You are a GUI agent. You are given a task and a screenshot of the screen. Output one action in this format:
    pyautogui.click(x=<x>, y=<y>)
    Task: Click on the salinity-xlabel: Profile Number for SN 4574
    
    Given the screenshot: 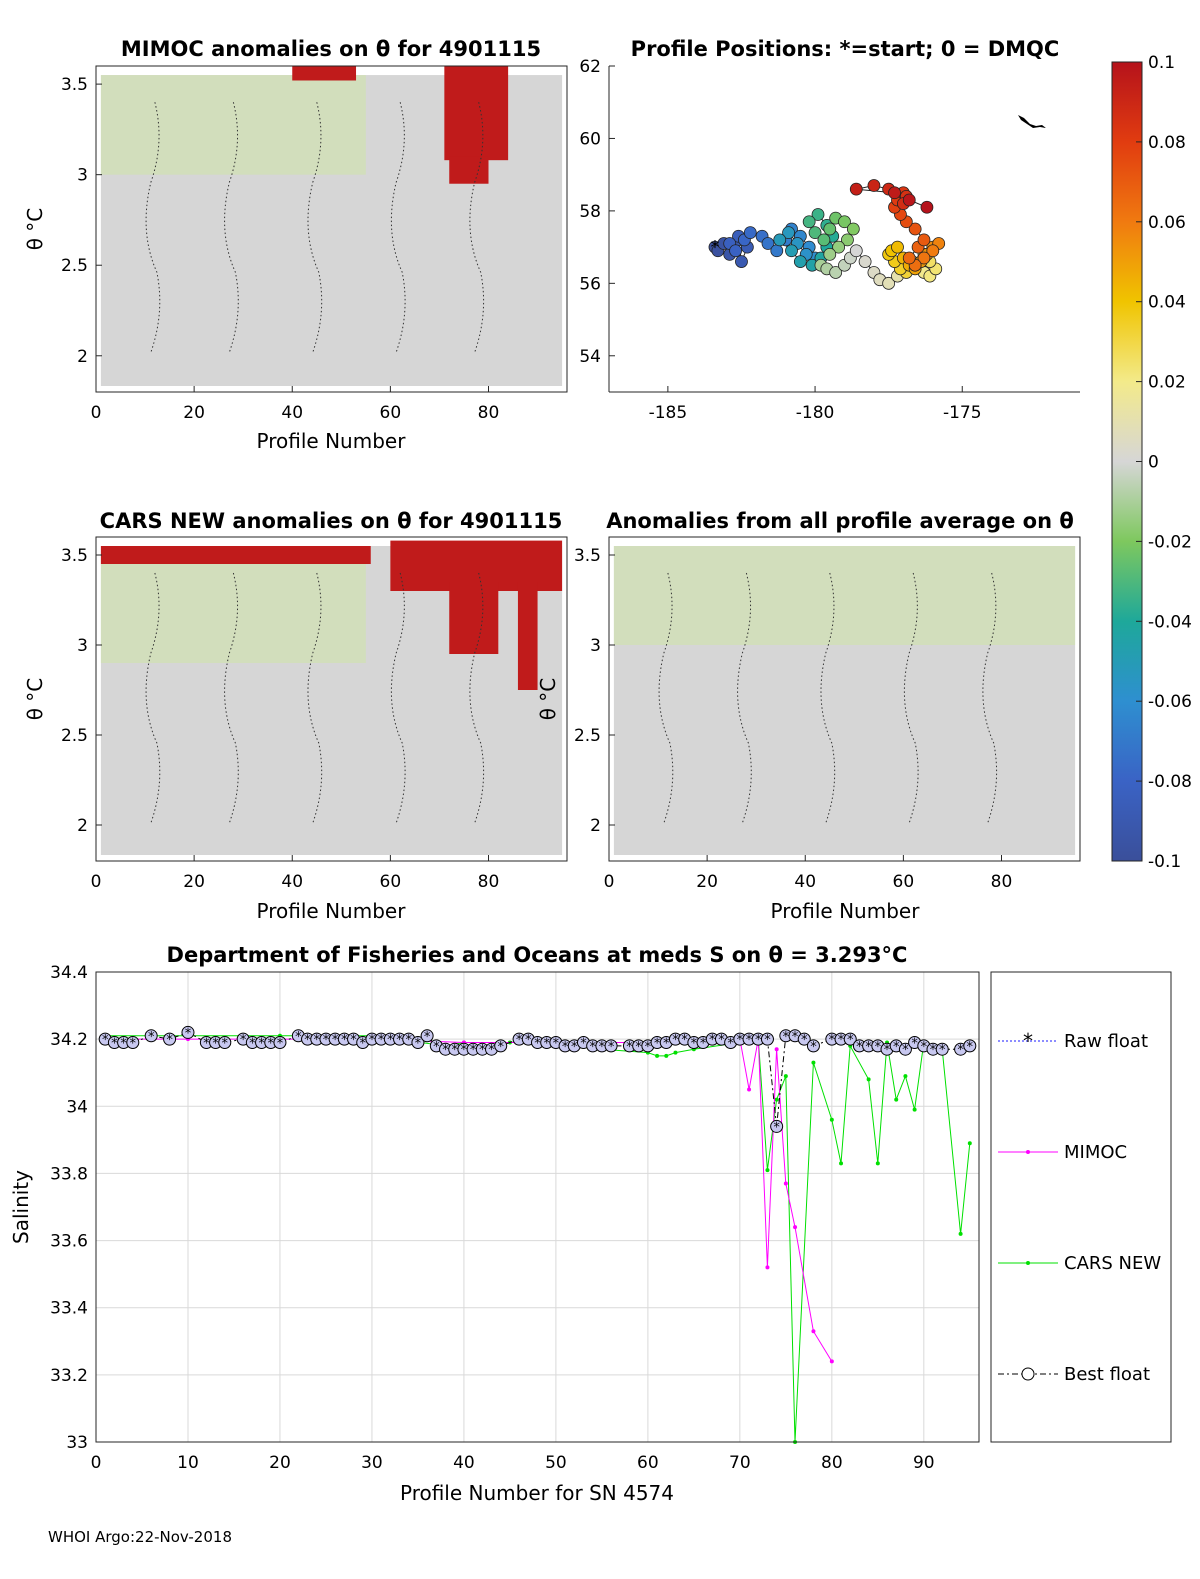 What is the action you would take?
    pyautogui.click(x=537, y=1493)
    